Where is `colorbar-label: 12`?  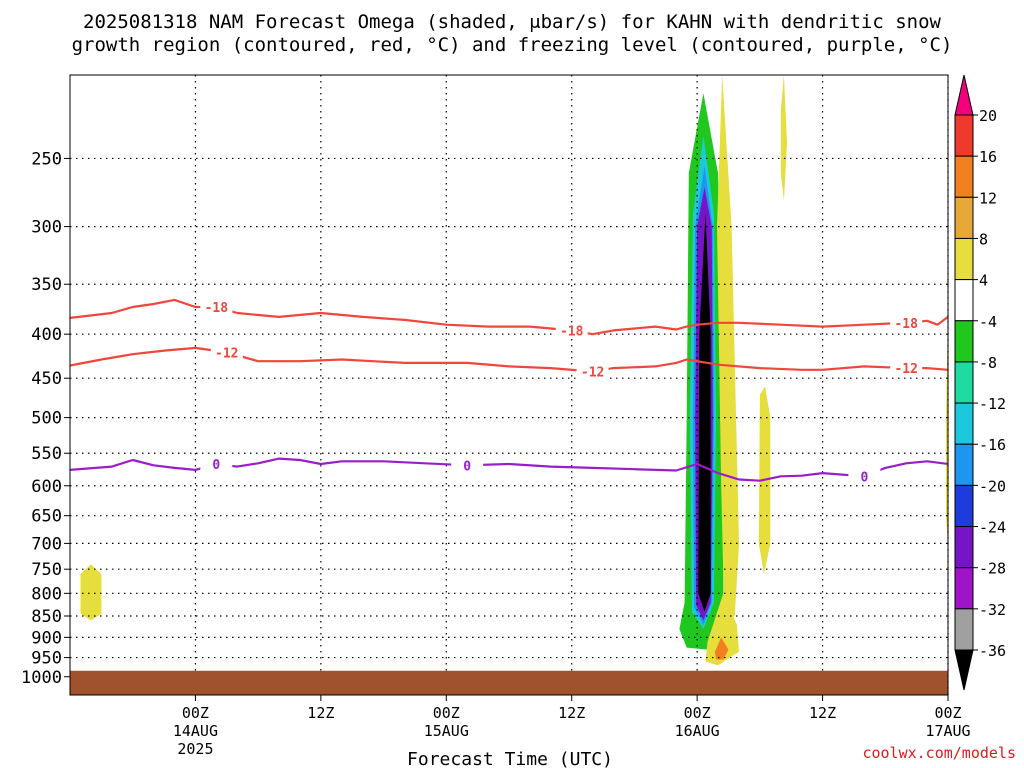 colorbar-label: 12 is located at coordinates (988, 198).